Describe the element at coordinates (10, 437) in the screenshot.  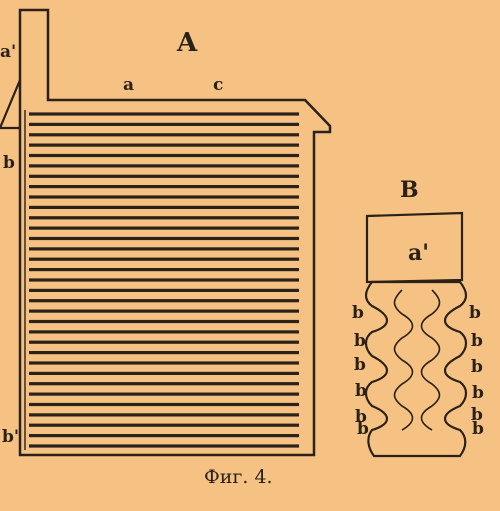
I see `label-b-prime-left: b'` at that location.